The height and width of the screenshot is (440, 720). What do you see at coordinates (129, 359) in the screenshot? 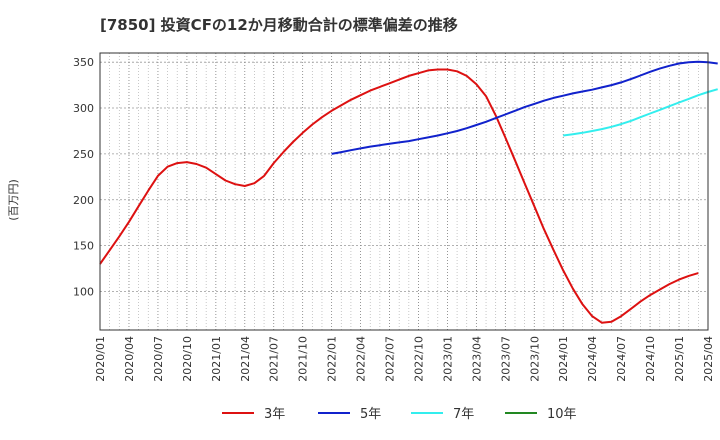
I see `x-tick-label: 2020/04` at bounding box center [129, 359].